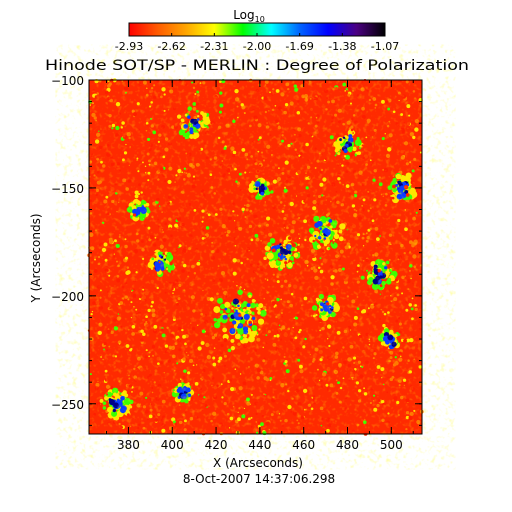 This screenshot has width=512, height=512. What do you see at coordinates (216, 445) in the screenshot?
I see `x-tick-label: 420` at bounding box center [216, 445].